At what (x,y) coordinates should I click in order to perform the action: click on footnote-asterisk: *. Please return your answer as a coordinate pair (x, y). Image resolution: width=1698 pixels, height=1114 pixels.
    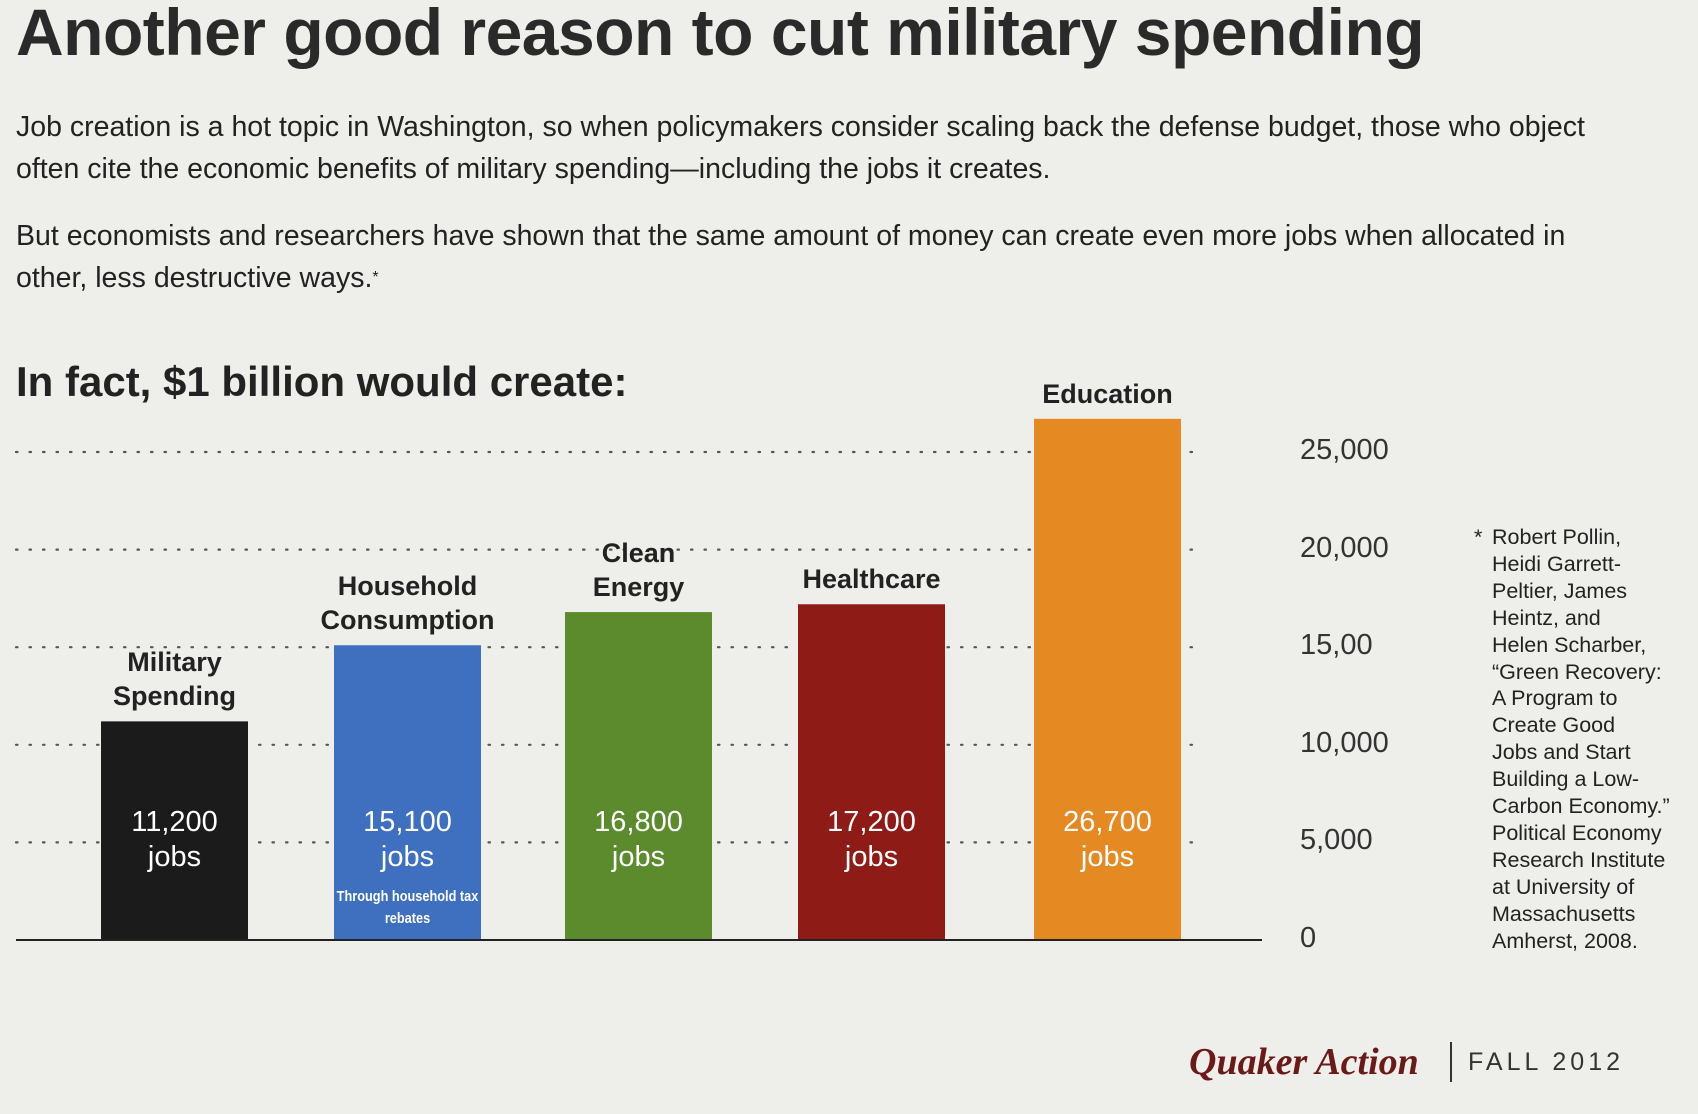
    Looking at the image, I should click on (1478, 537).